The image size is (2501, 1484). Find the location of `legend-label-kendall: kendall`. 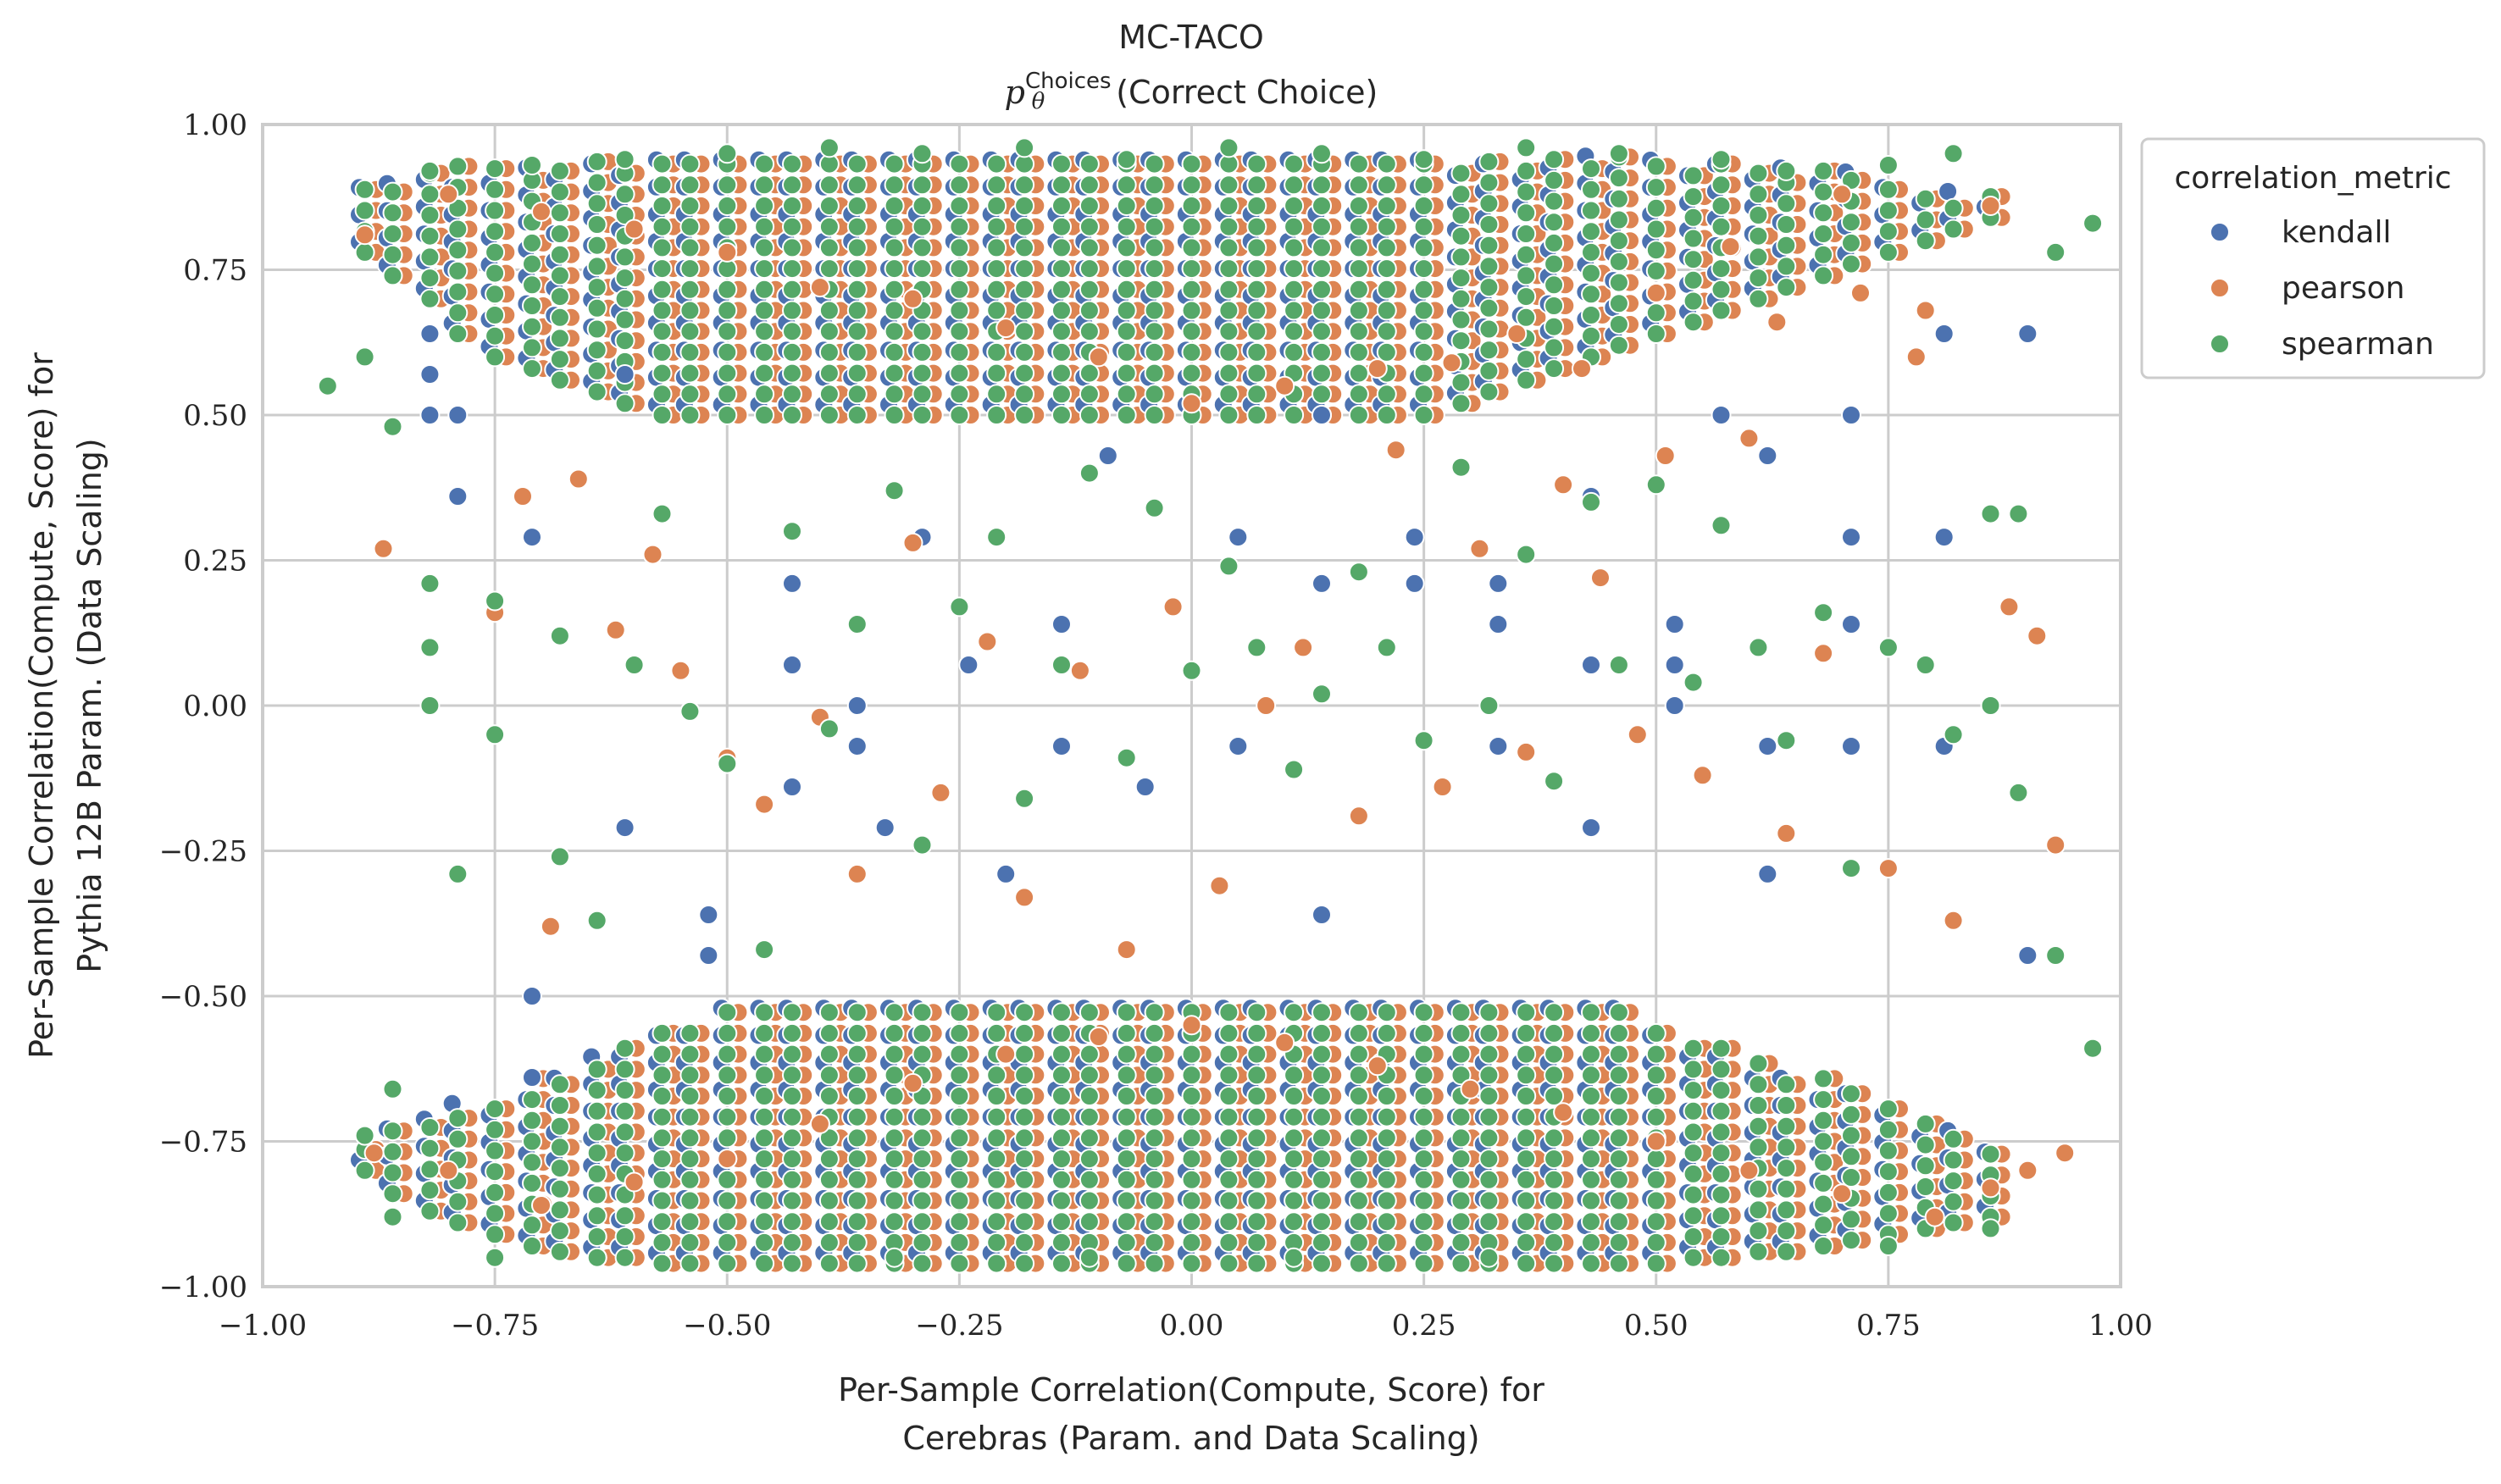

legend-label-kendall: kendall is located at coordinates (2336, 232).